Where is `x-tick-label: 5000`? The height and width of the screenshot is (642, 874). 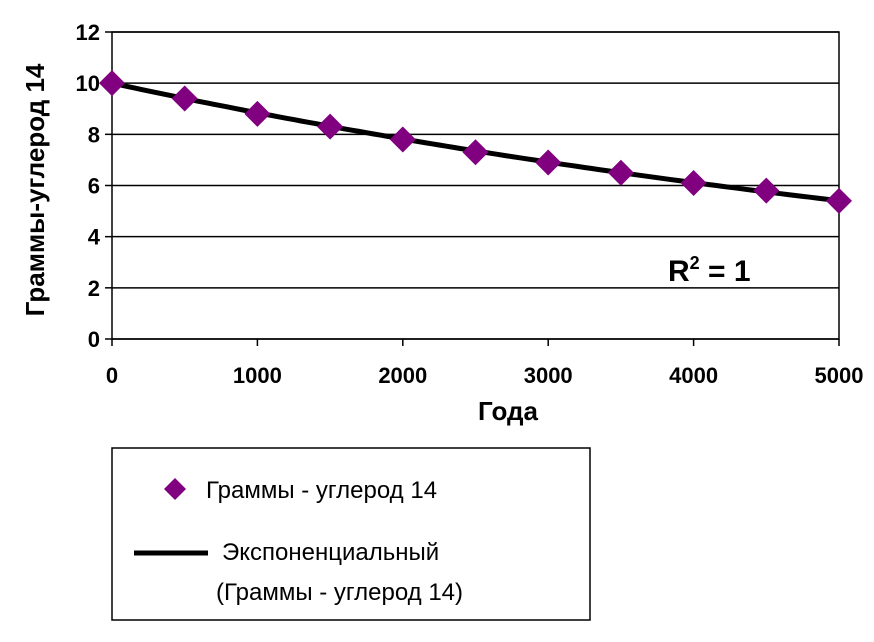
x-tick-label: 5000 is located at coordinates (839, 375).